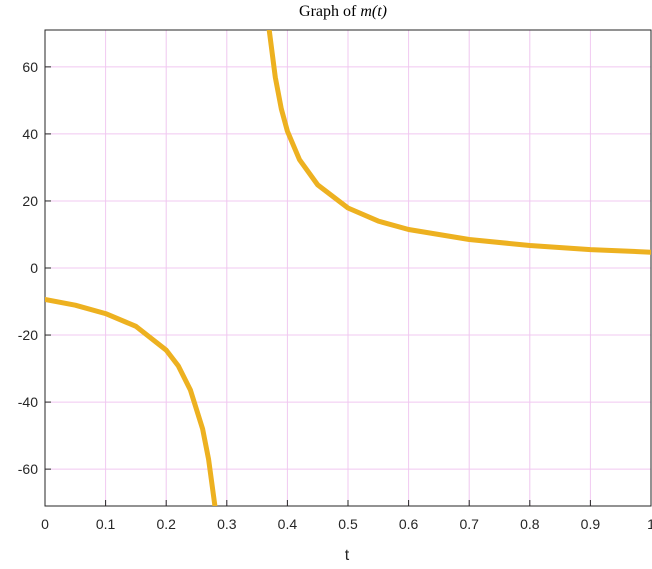  Describe the element at coordinates (591, 524) in the screenshot. I see `x-tick-label: 0.9` at that location.